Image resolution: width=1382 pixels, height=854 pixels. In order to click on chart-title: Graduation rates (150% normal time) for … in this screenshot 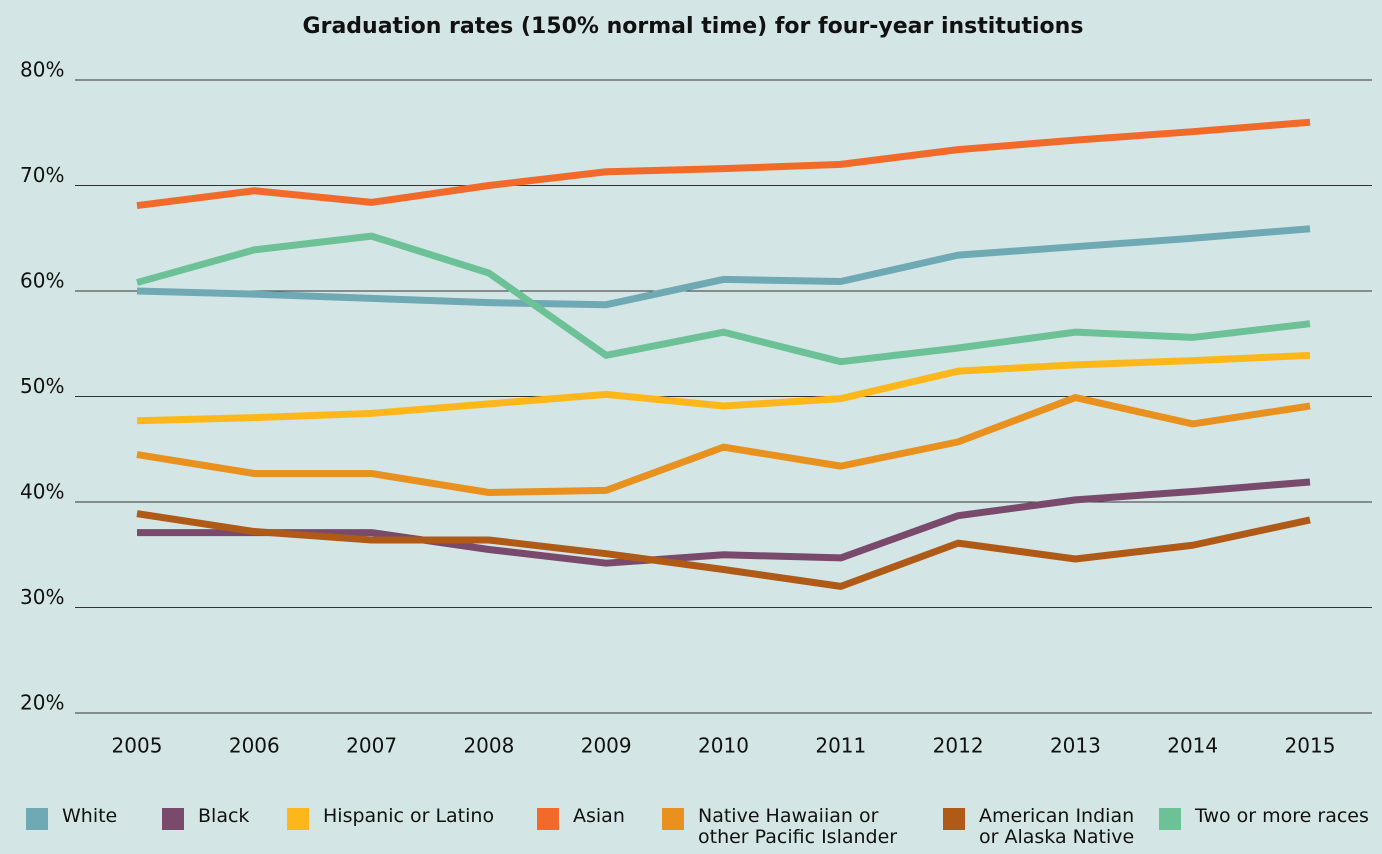, I will do `click(693, 26)`.